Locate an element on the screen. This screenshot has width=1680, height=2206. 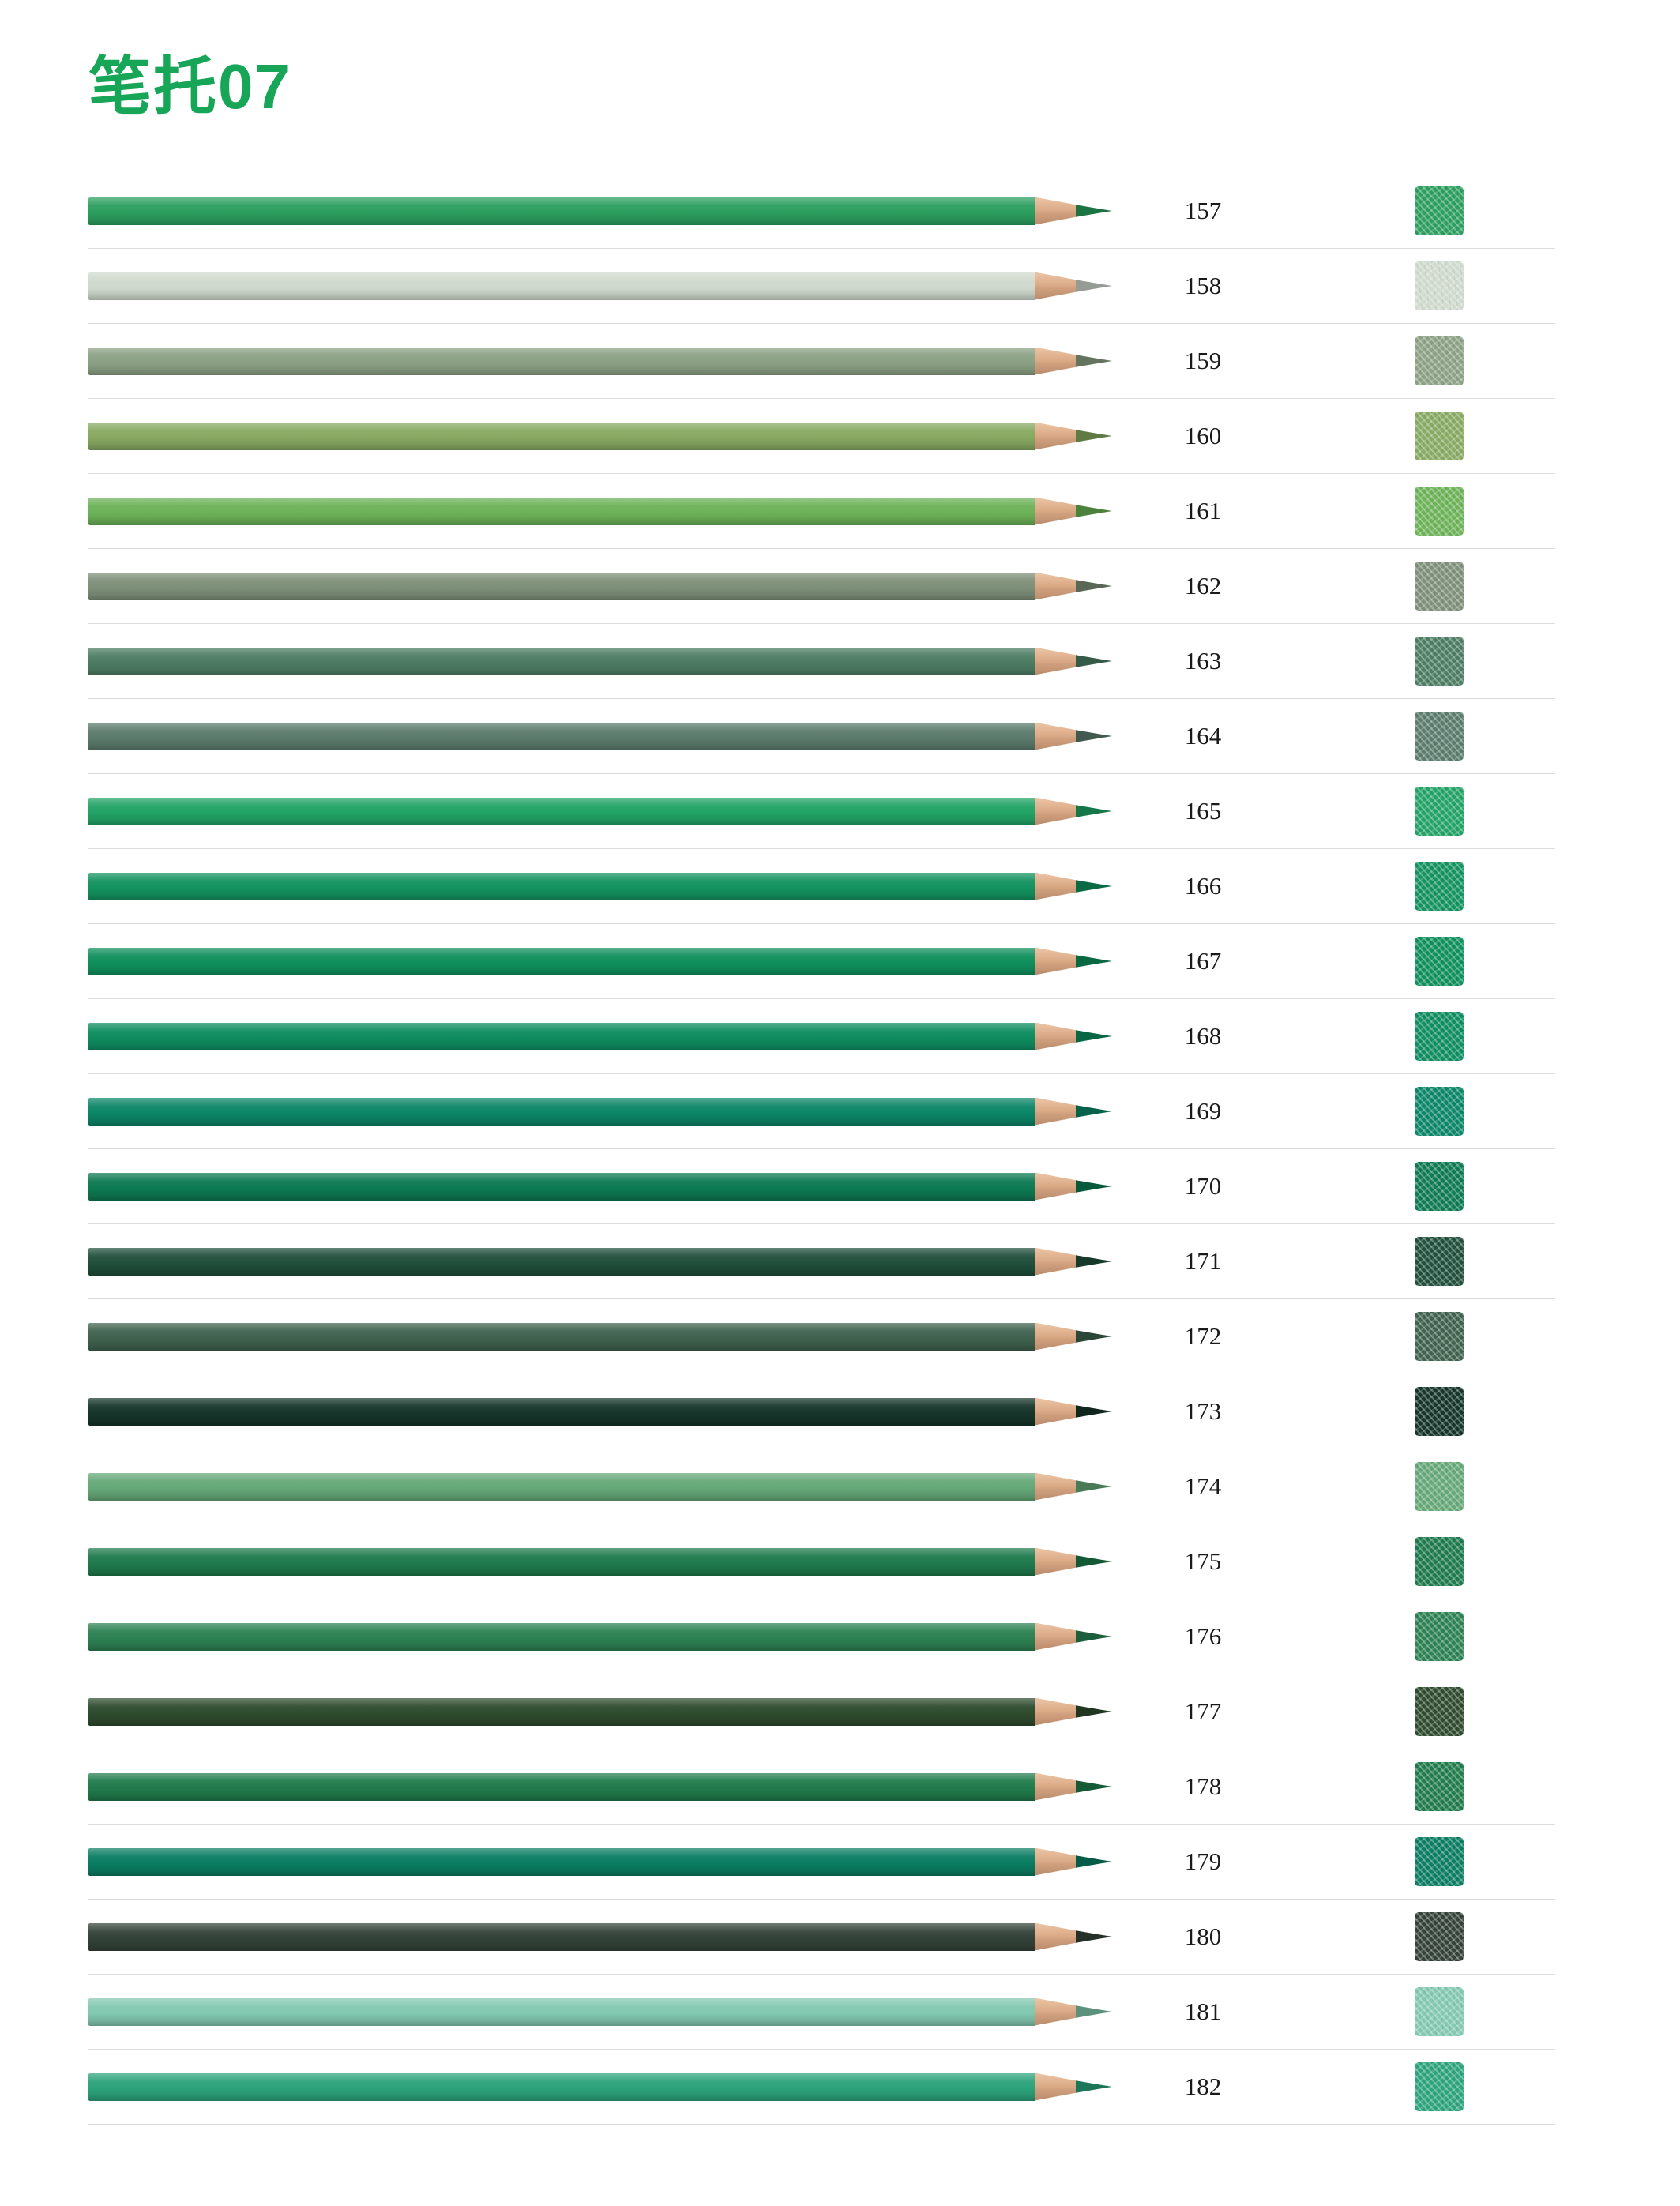
pencil-number: 177 is located at coordinates (1203, 1711).